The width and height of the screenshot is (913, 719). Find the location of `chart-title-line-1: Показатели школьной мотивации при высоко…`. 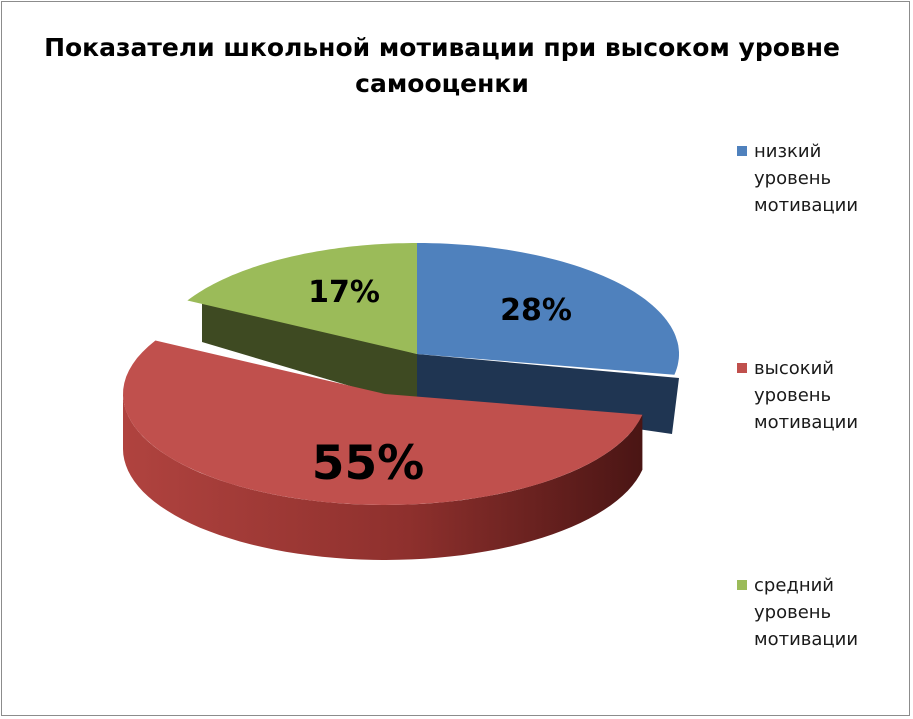

chart-title-line-1: Показатели школьной мотивации при высоко… is located at coordinates (442, 47).